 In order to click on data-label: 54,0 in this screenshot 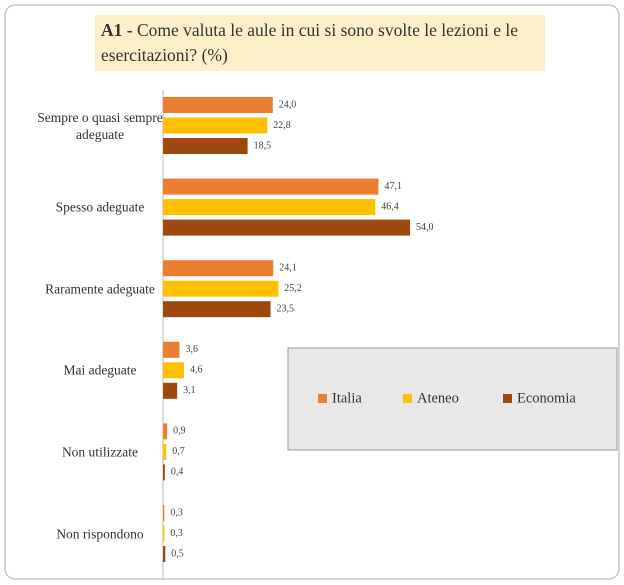, I will do `click(425, 227)`.